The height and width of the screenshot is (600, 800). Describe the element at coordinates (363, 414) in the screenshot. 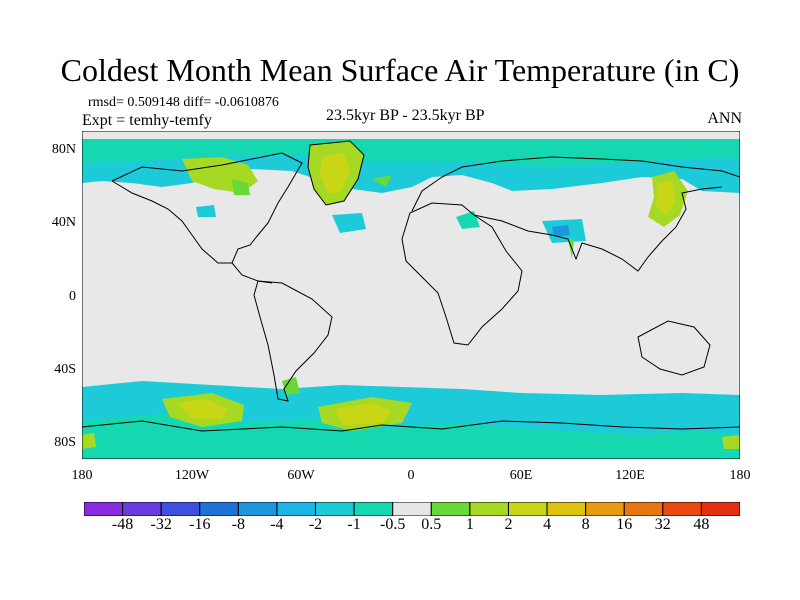

I see `weddell-core-region` at that location.